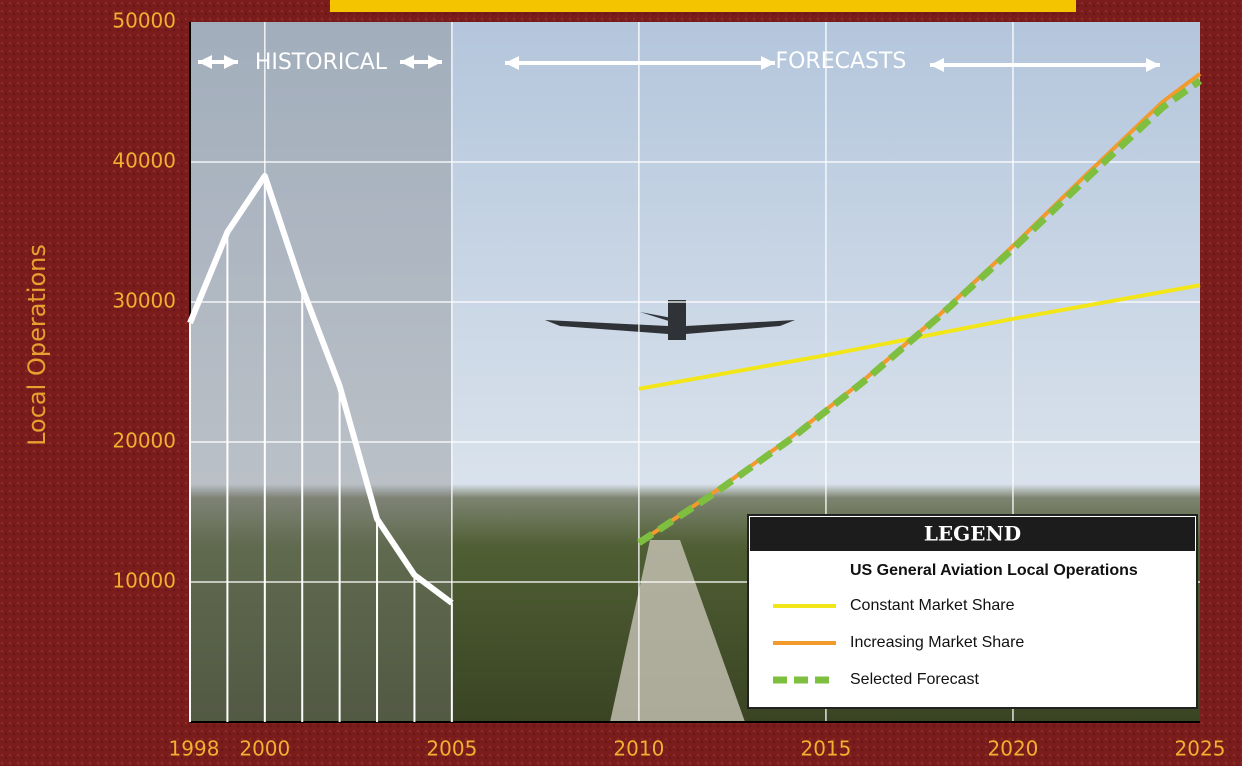 This screenshot has width=1242, height=766. What do you see at coordinates (932, 605) in the screenshot?
I see `legend-label: Constant Market Share` at bounding box center [932, 605].